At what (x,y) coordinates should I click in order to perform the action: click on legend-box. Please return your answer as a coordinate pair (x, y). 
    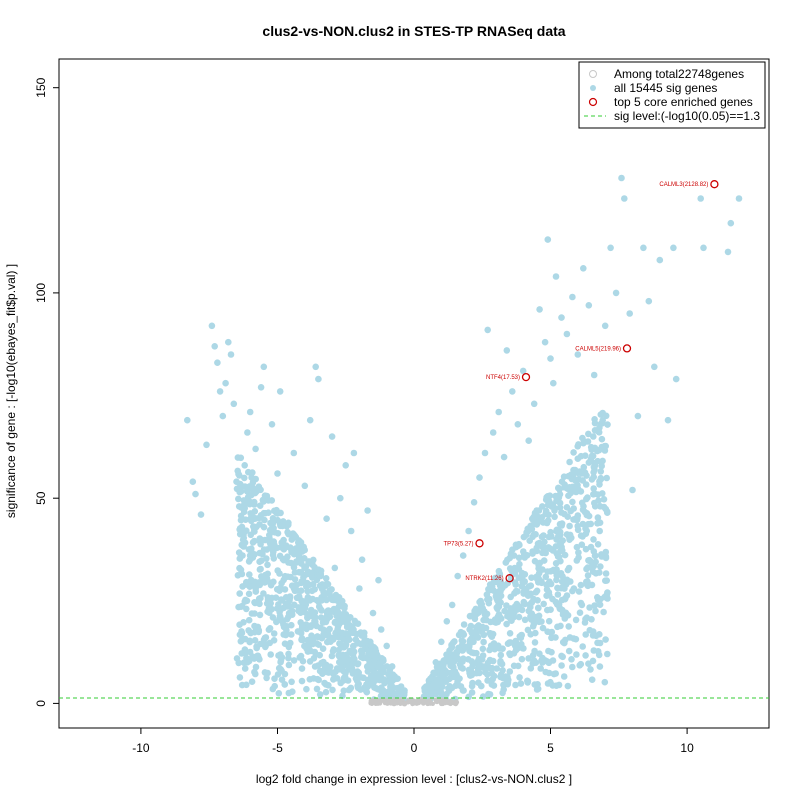
    Looking at the image, I should click on (672, 95).